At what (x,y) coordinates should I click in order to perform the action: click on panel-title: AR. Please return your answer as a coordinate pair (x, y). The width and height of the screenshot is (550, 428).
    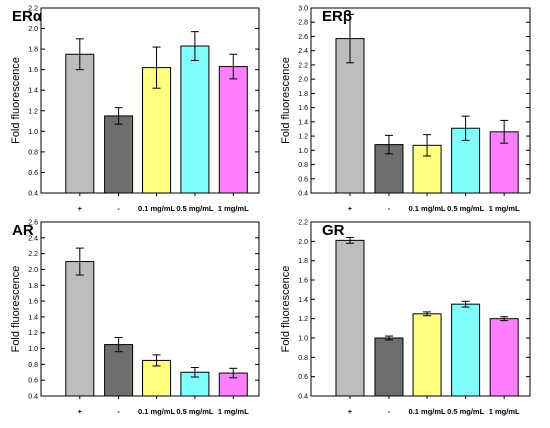
    Looking at the image, I should click on (23, 230).